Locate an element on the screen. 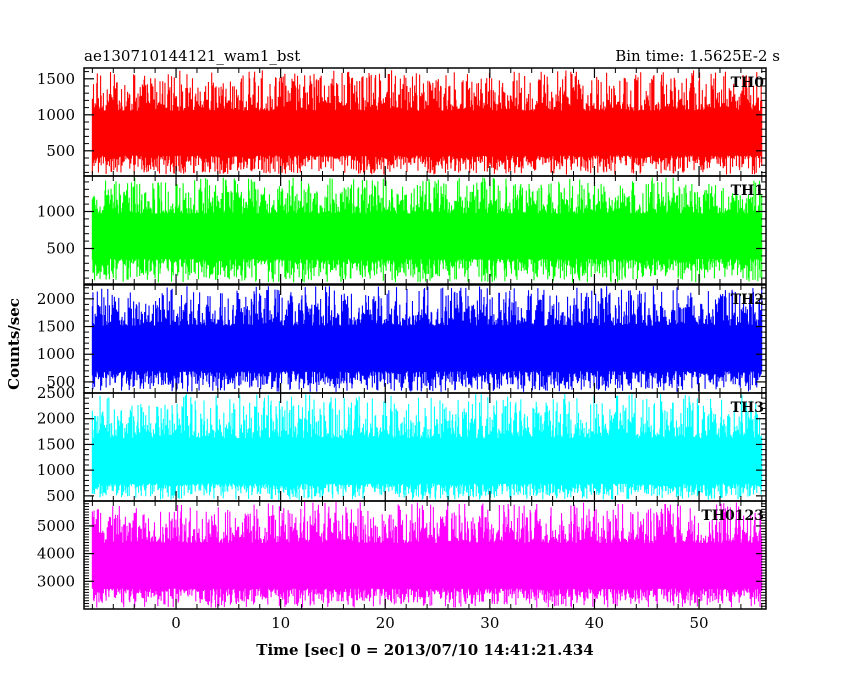 This screenshot has height=680, width=850. series-th0 is located at coordinates (427, 122).